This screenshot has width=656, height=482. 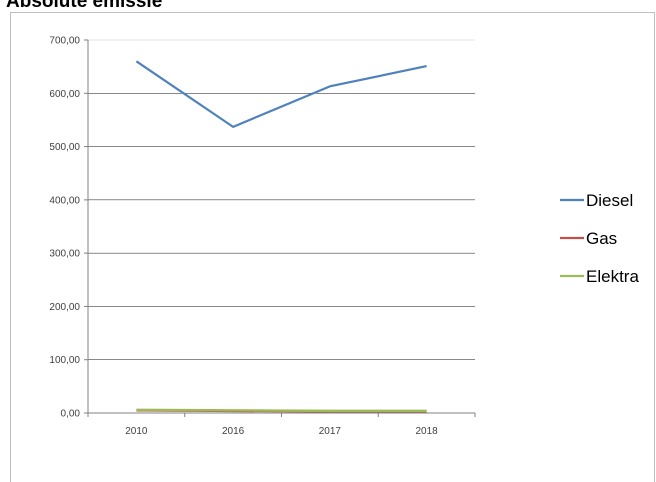 I want to click on series-line-elektra, so click(x=281, y=410).